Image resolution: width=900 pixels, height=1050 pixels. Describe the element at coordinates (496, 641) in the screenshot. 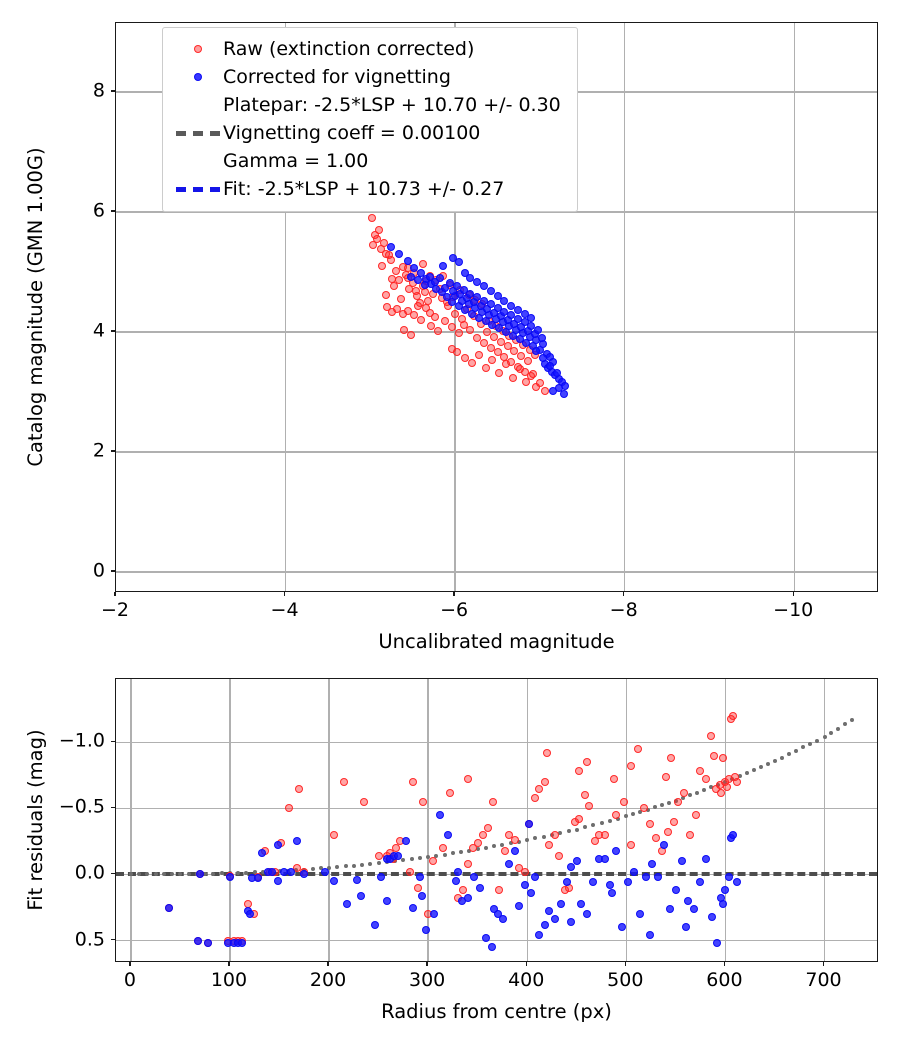

I see `top-x-axis-label: Uncalibrated magnitude` at that location.